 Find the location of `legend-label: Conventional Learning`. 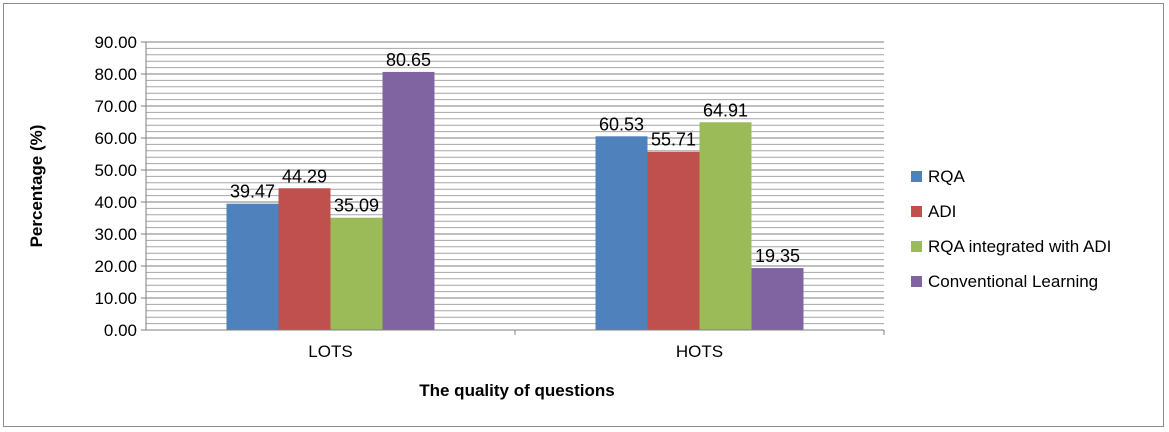

legend-label: Conventional Learning is located at coordinates (1013, 281).